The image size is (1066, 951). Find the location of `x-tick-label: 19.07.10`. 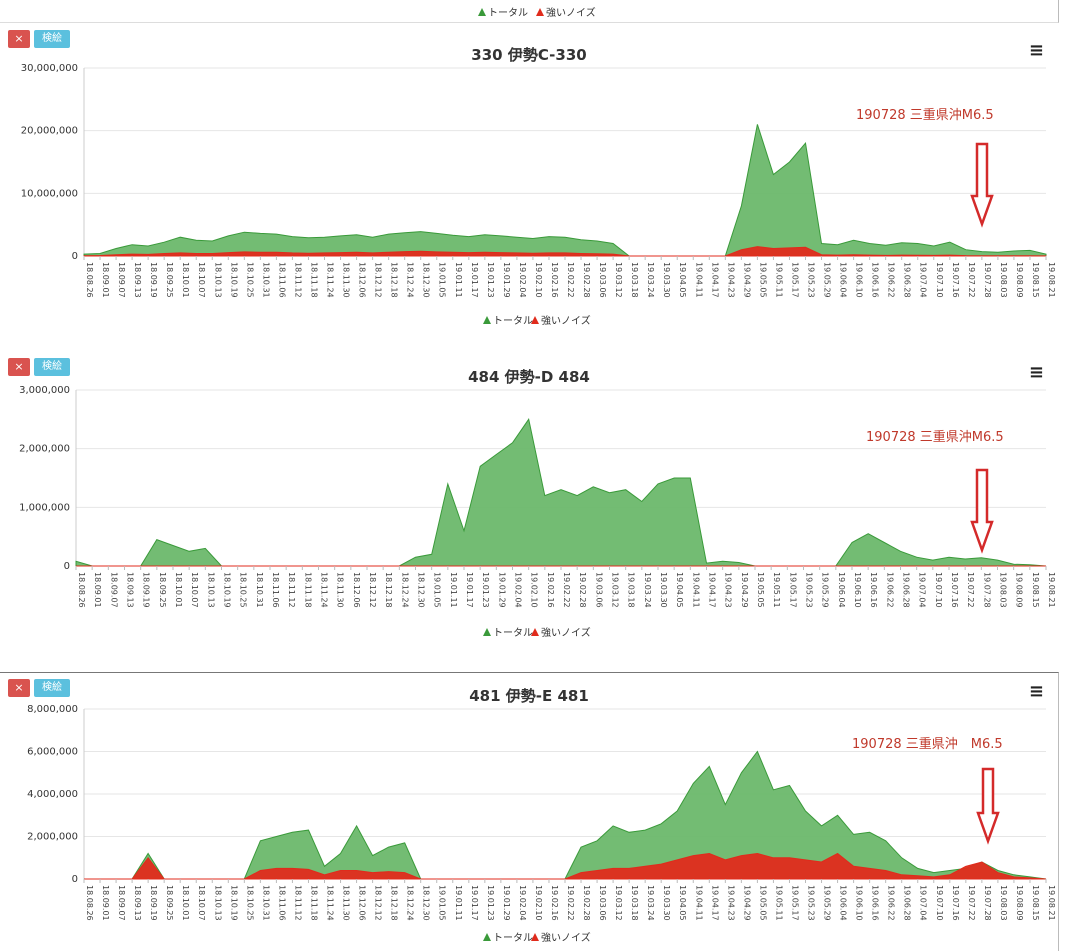

x-tick-label: 19.07.10 is located at coordinates (939, 903).